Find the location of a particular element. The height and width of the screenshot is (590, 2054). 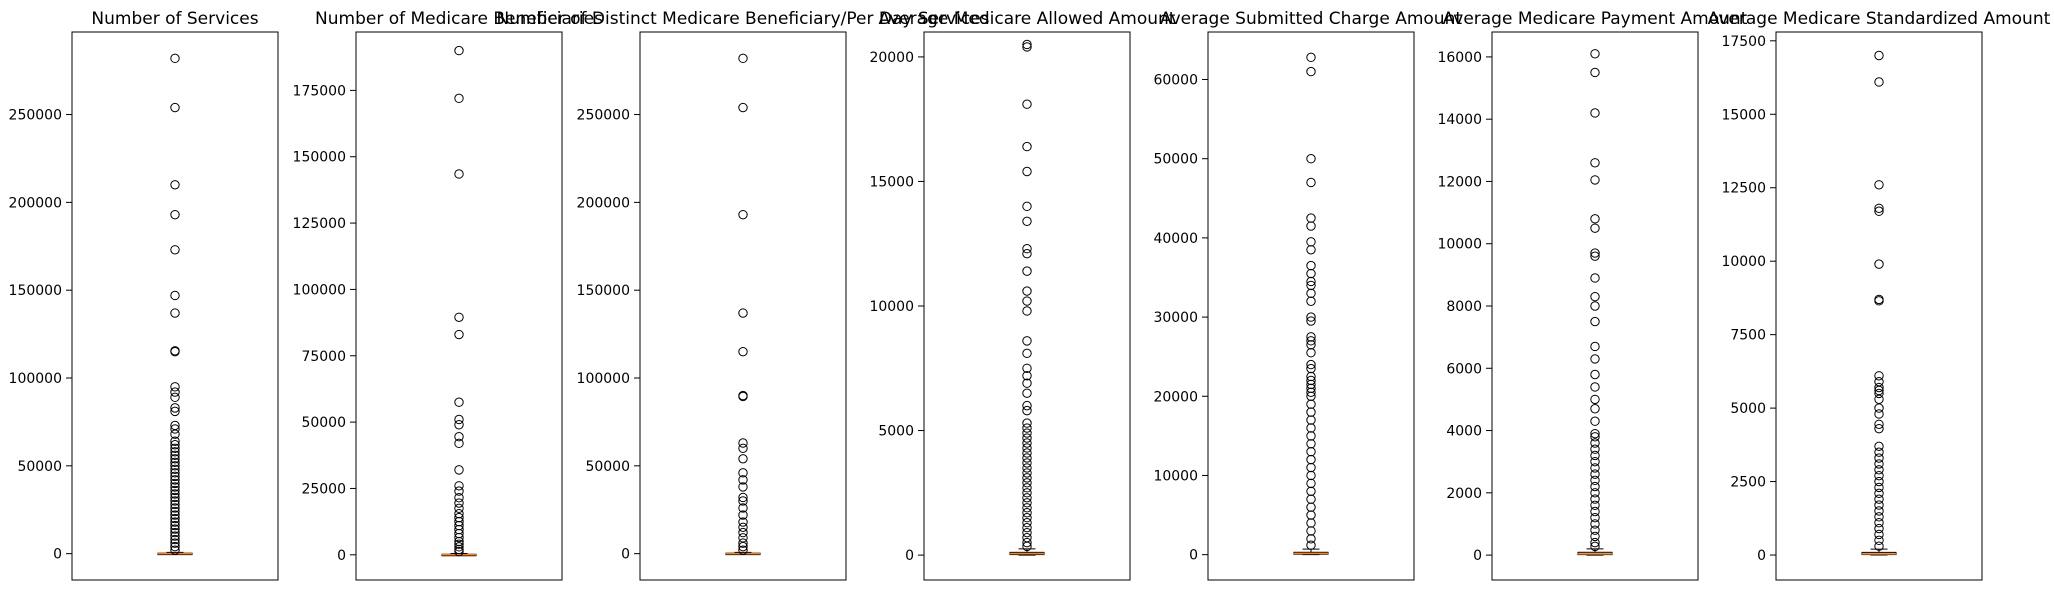

y-tick-label: 175000 is located at coordinates (319, 91).